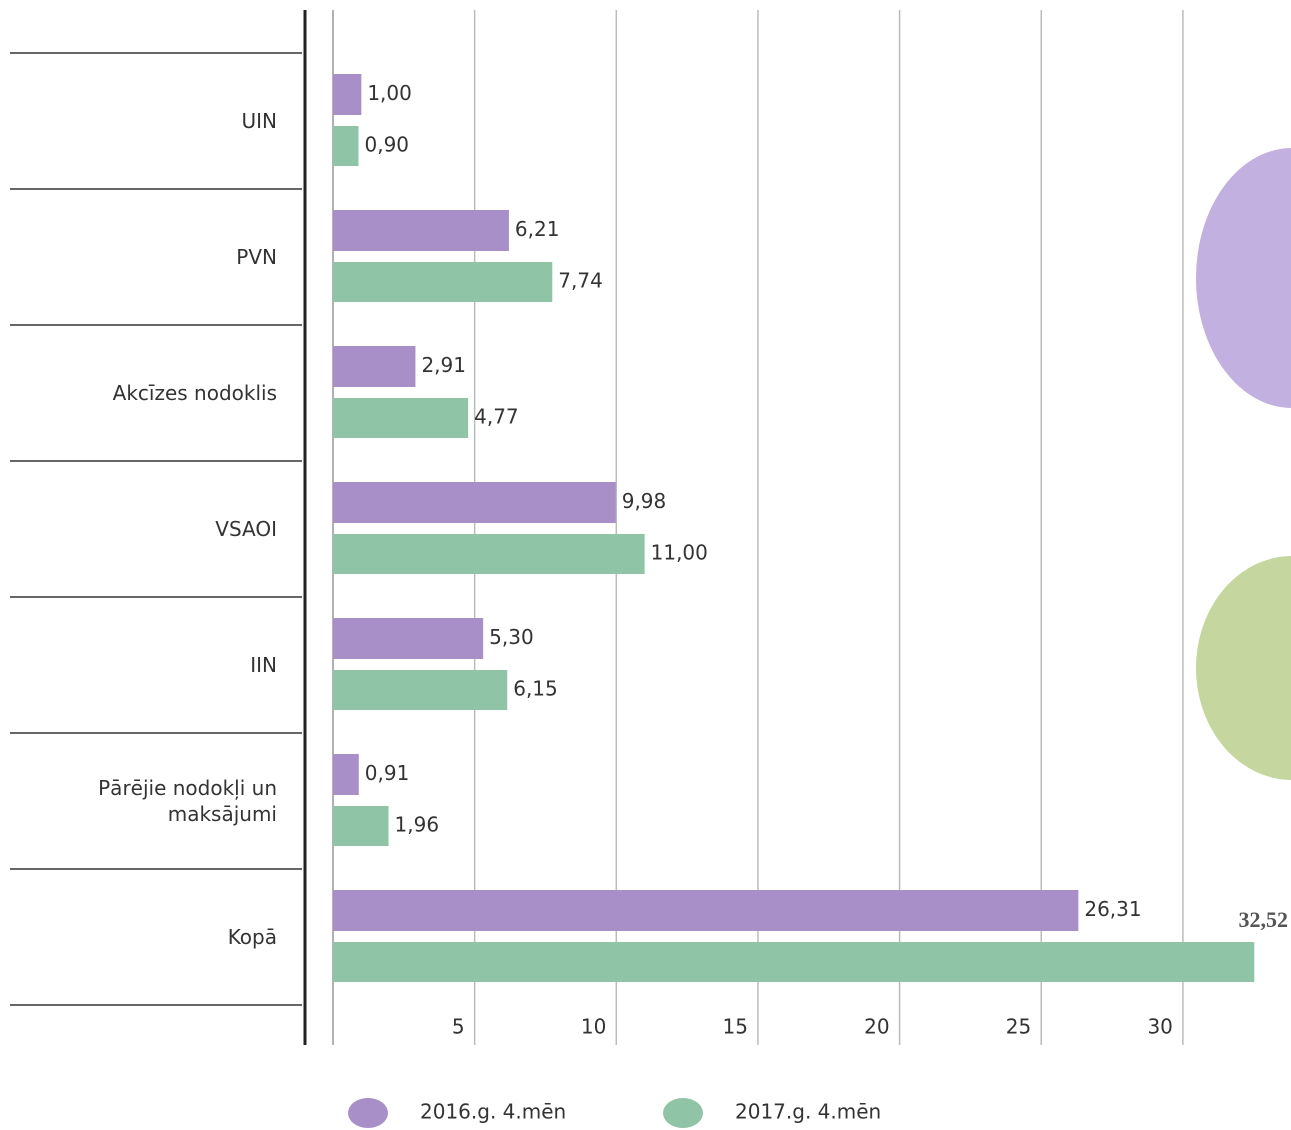  I want to click on value-label: 11,00, so click(679, 553).